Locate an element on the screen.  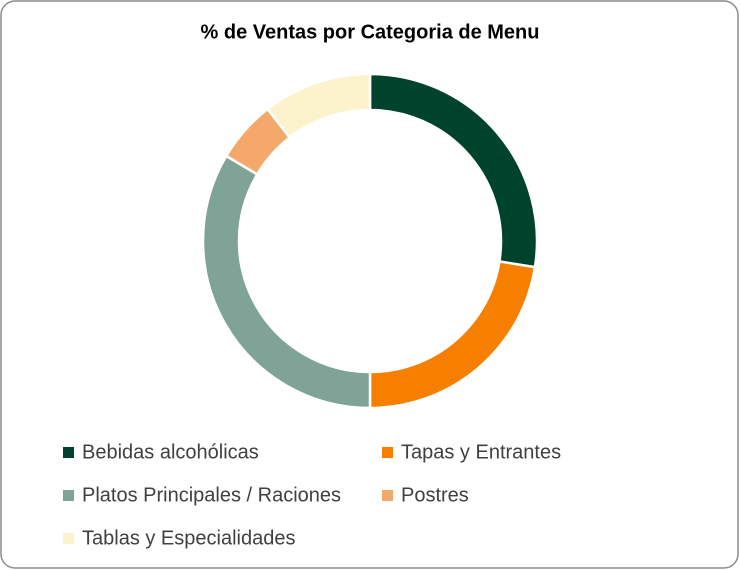
chart-title: % de Ventas por Categoria de Menu is located at coordinates (370, 32).